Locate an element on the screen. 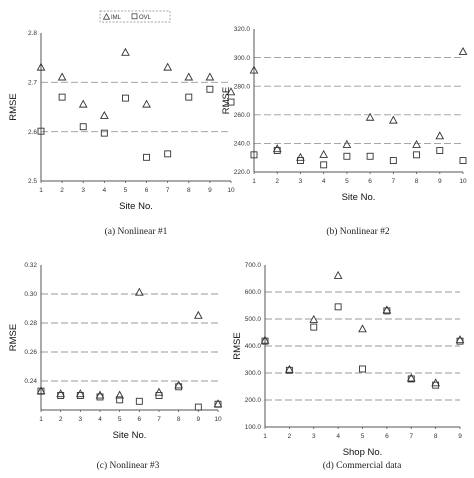 Image resolution: width=474 pixels, height=478 pixels. panel-3-x-tick-label: 3 is located at coordinates (314, 436).